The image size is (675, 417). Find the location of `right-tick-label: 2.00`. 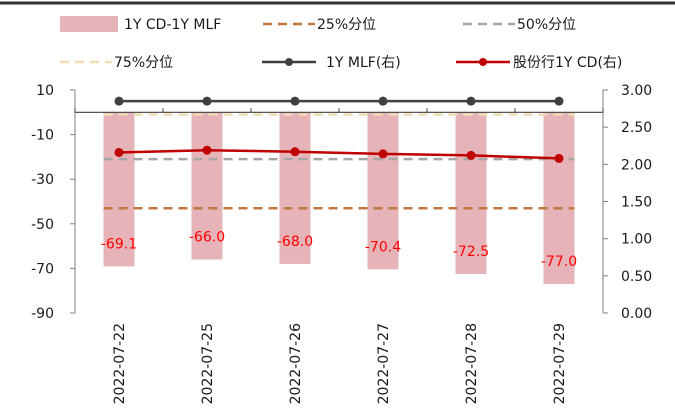

right-tick-label: 2.00 is located at coordinates (636, 165).